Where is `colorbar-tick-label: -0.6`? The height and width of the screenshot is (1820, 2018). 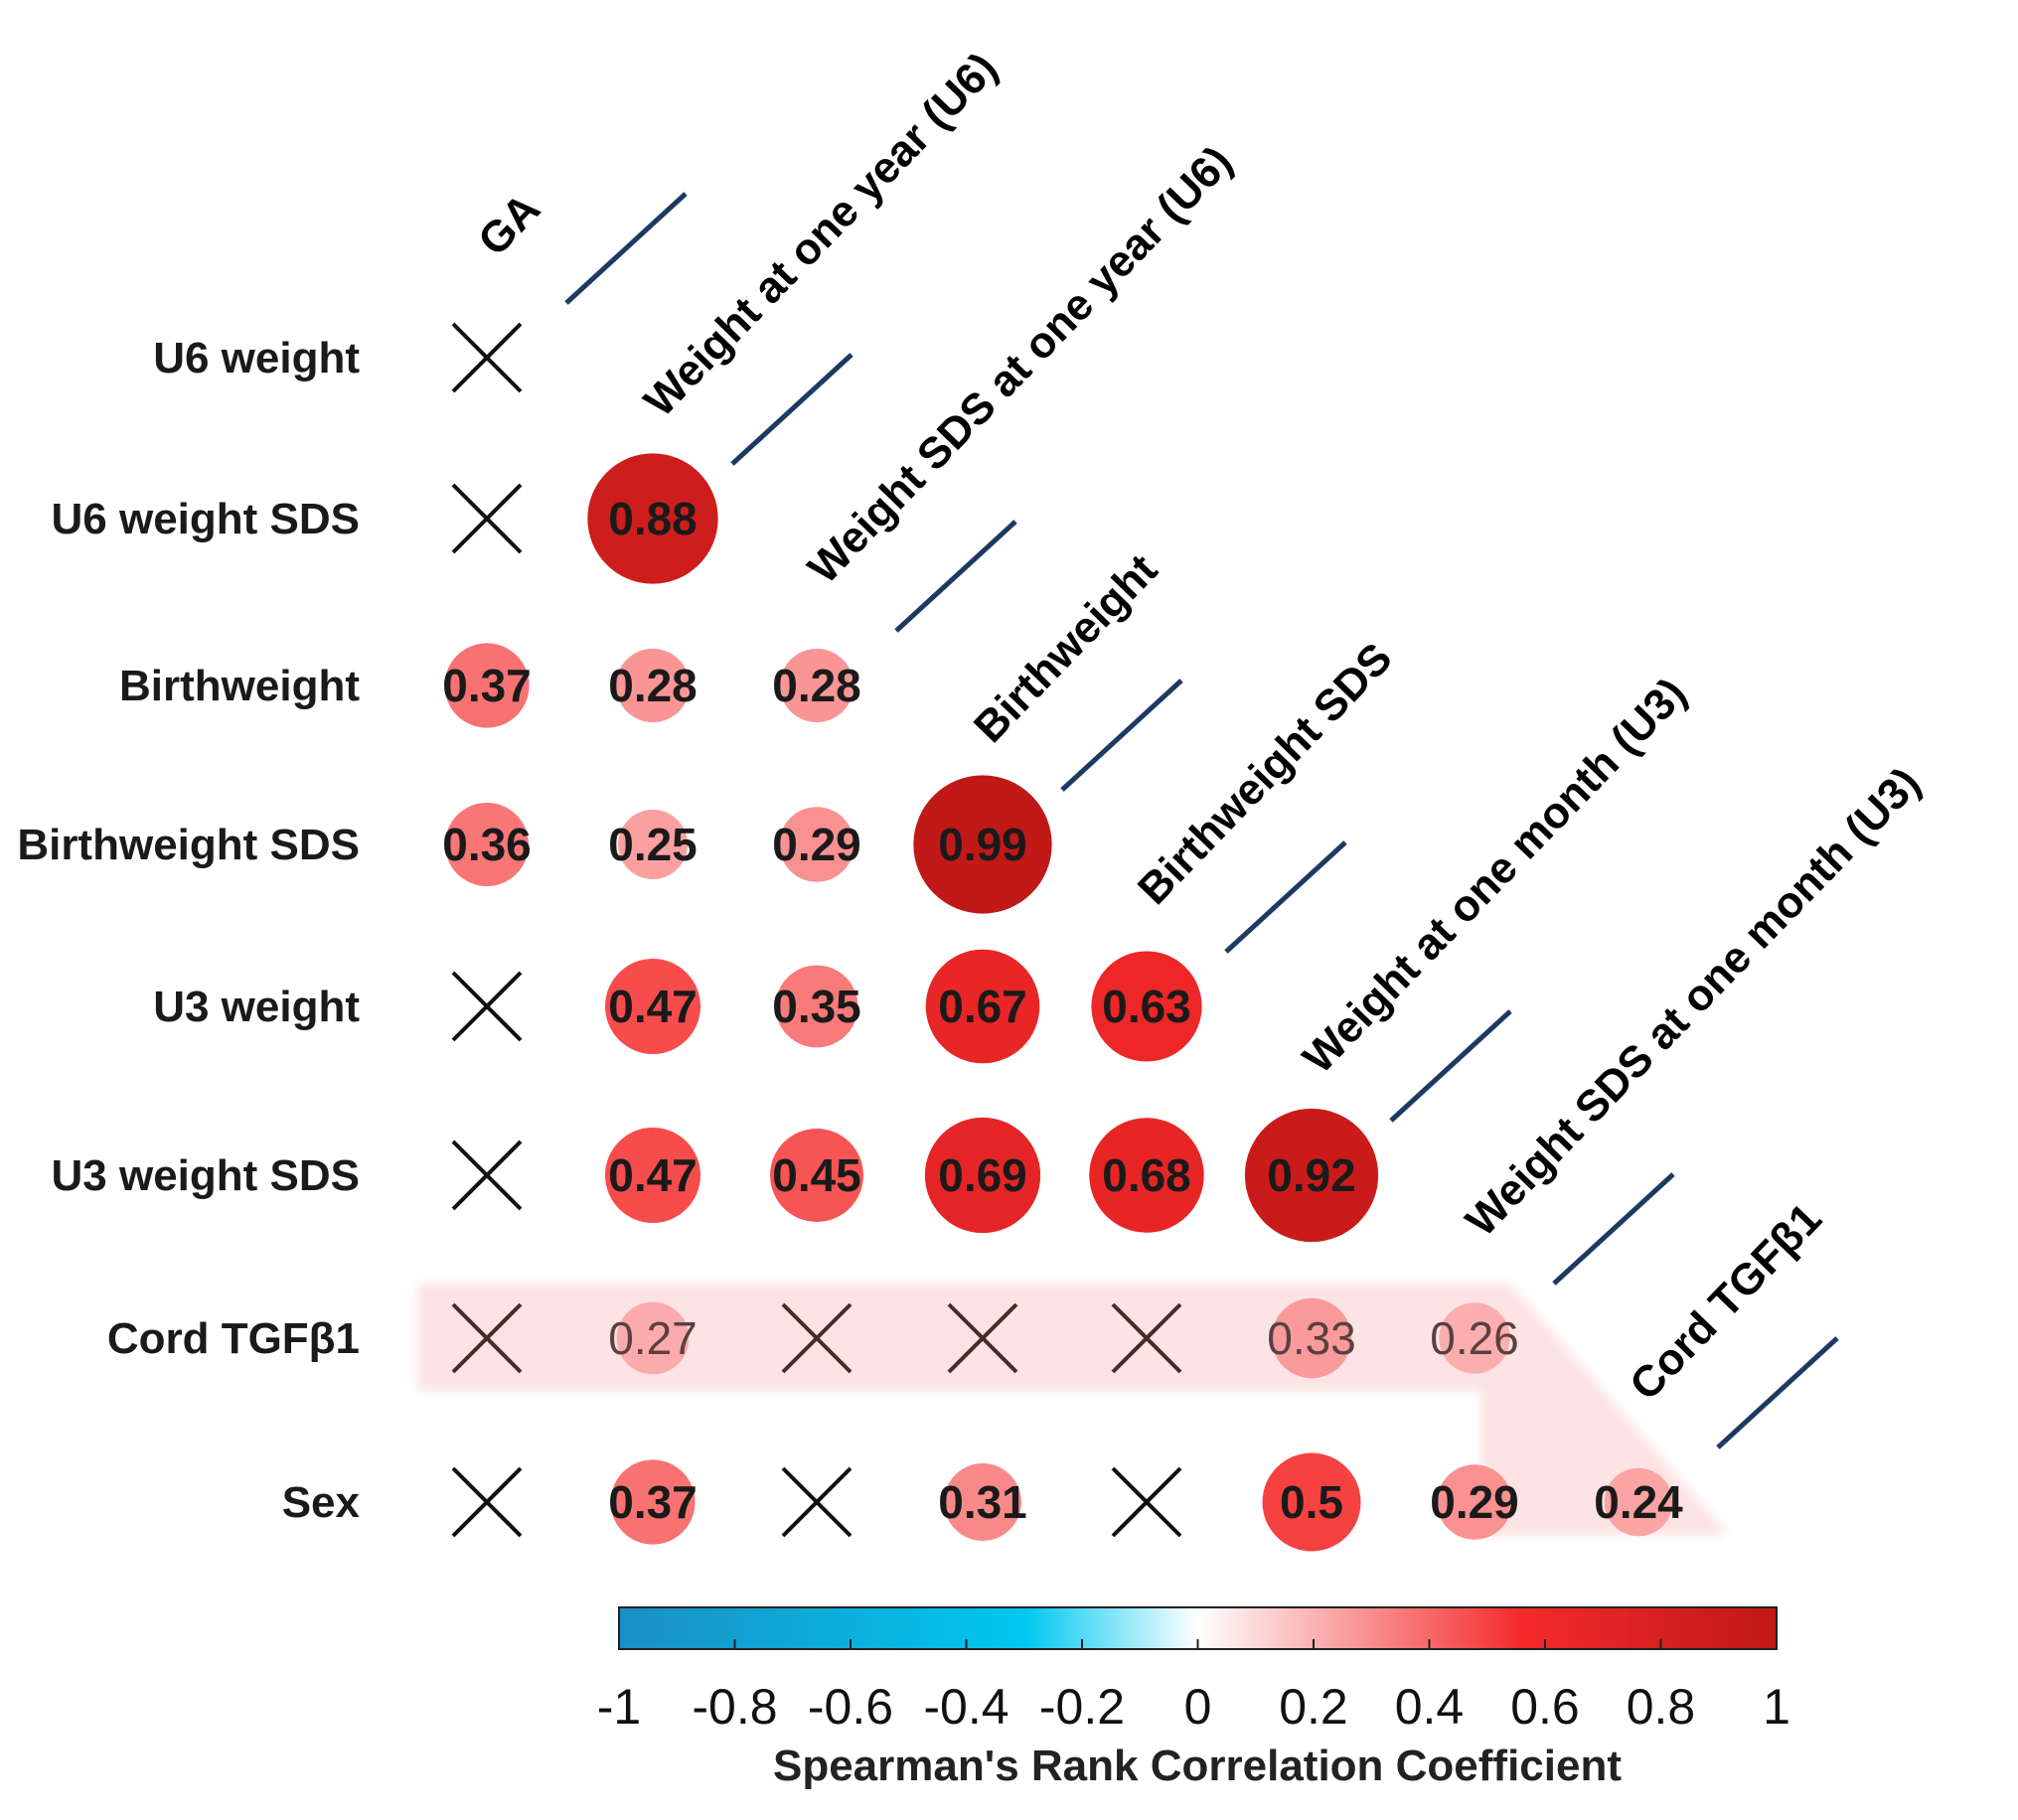
colorbar-tick-label: -0.6 is located at coordinates (851, 1707).